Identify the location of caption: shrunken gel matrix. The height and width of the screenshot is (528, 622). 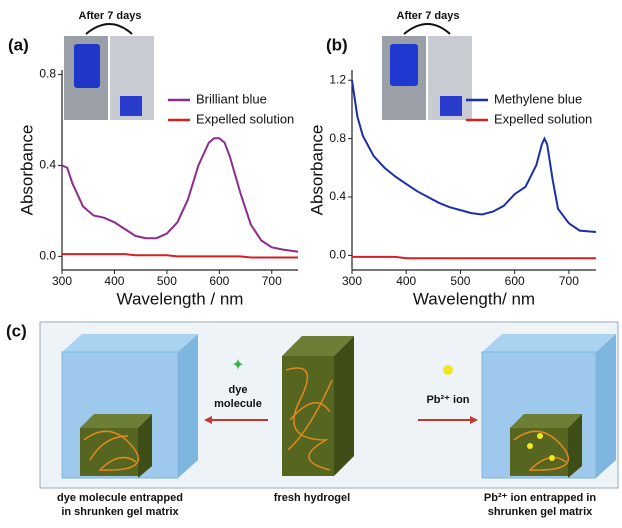
(540, 512).